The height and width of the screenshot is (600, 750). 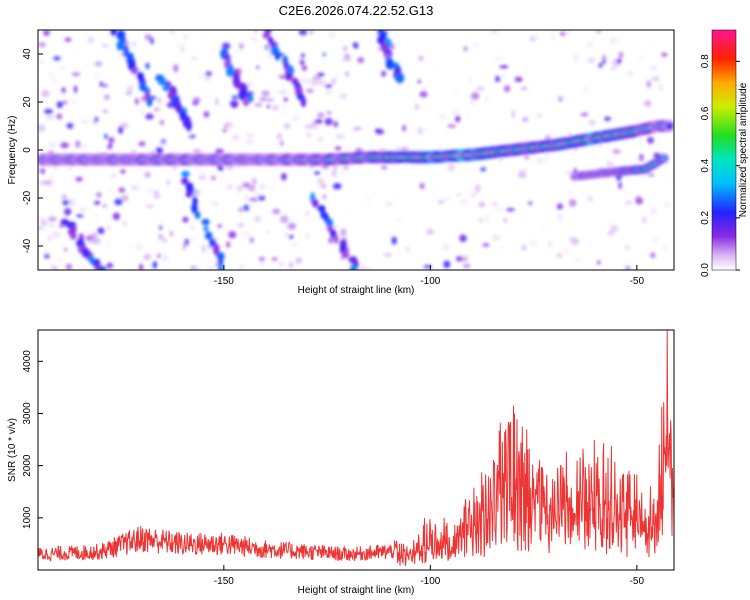 What do you see at coordinates (743, 149) in the screenshot?
I see `colorbar-label: Normalized spectral amplitude` at bounding box center [743, 149].